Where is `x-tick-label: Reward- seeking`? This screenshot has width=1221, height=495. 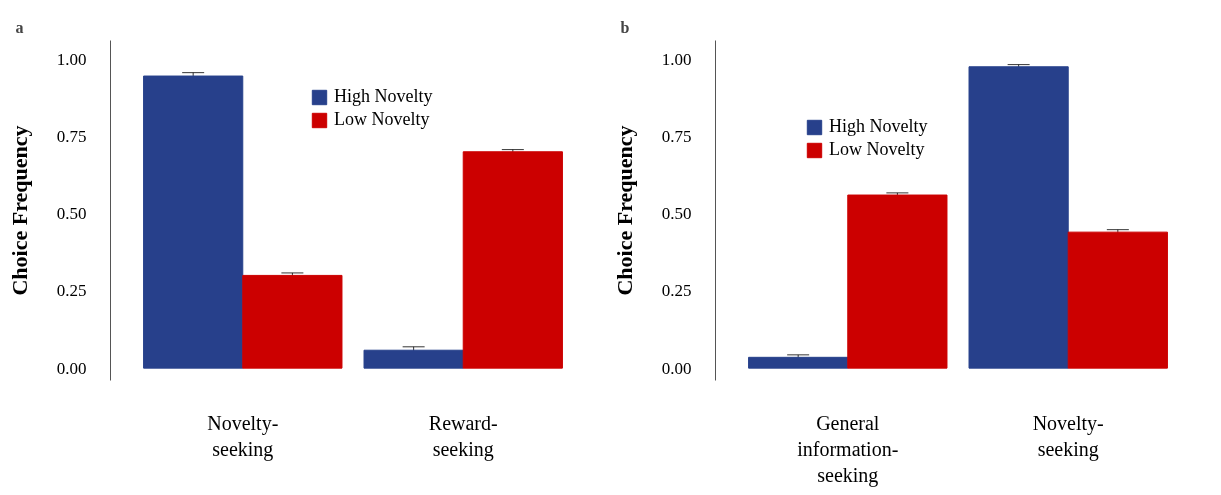
x-tick-label: Reward- seeking is located at coordinates (463, 436).